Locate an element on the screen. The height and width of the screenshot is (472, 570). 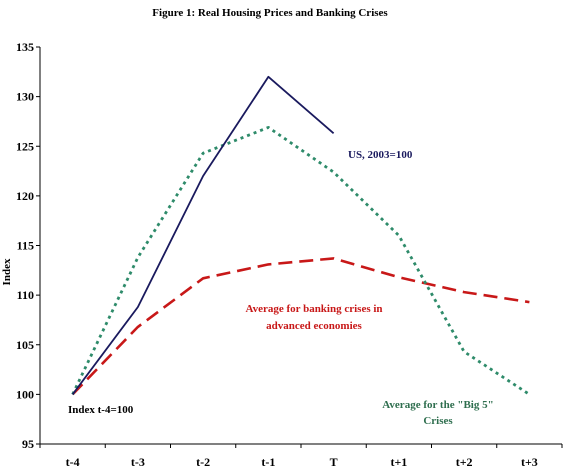
y-tick-label: 110 is located at coordinates (25, 295).